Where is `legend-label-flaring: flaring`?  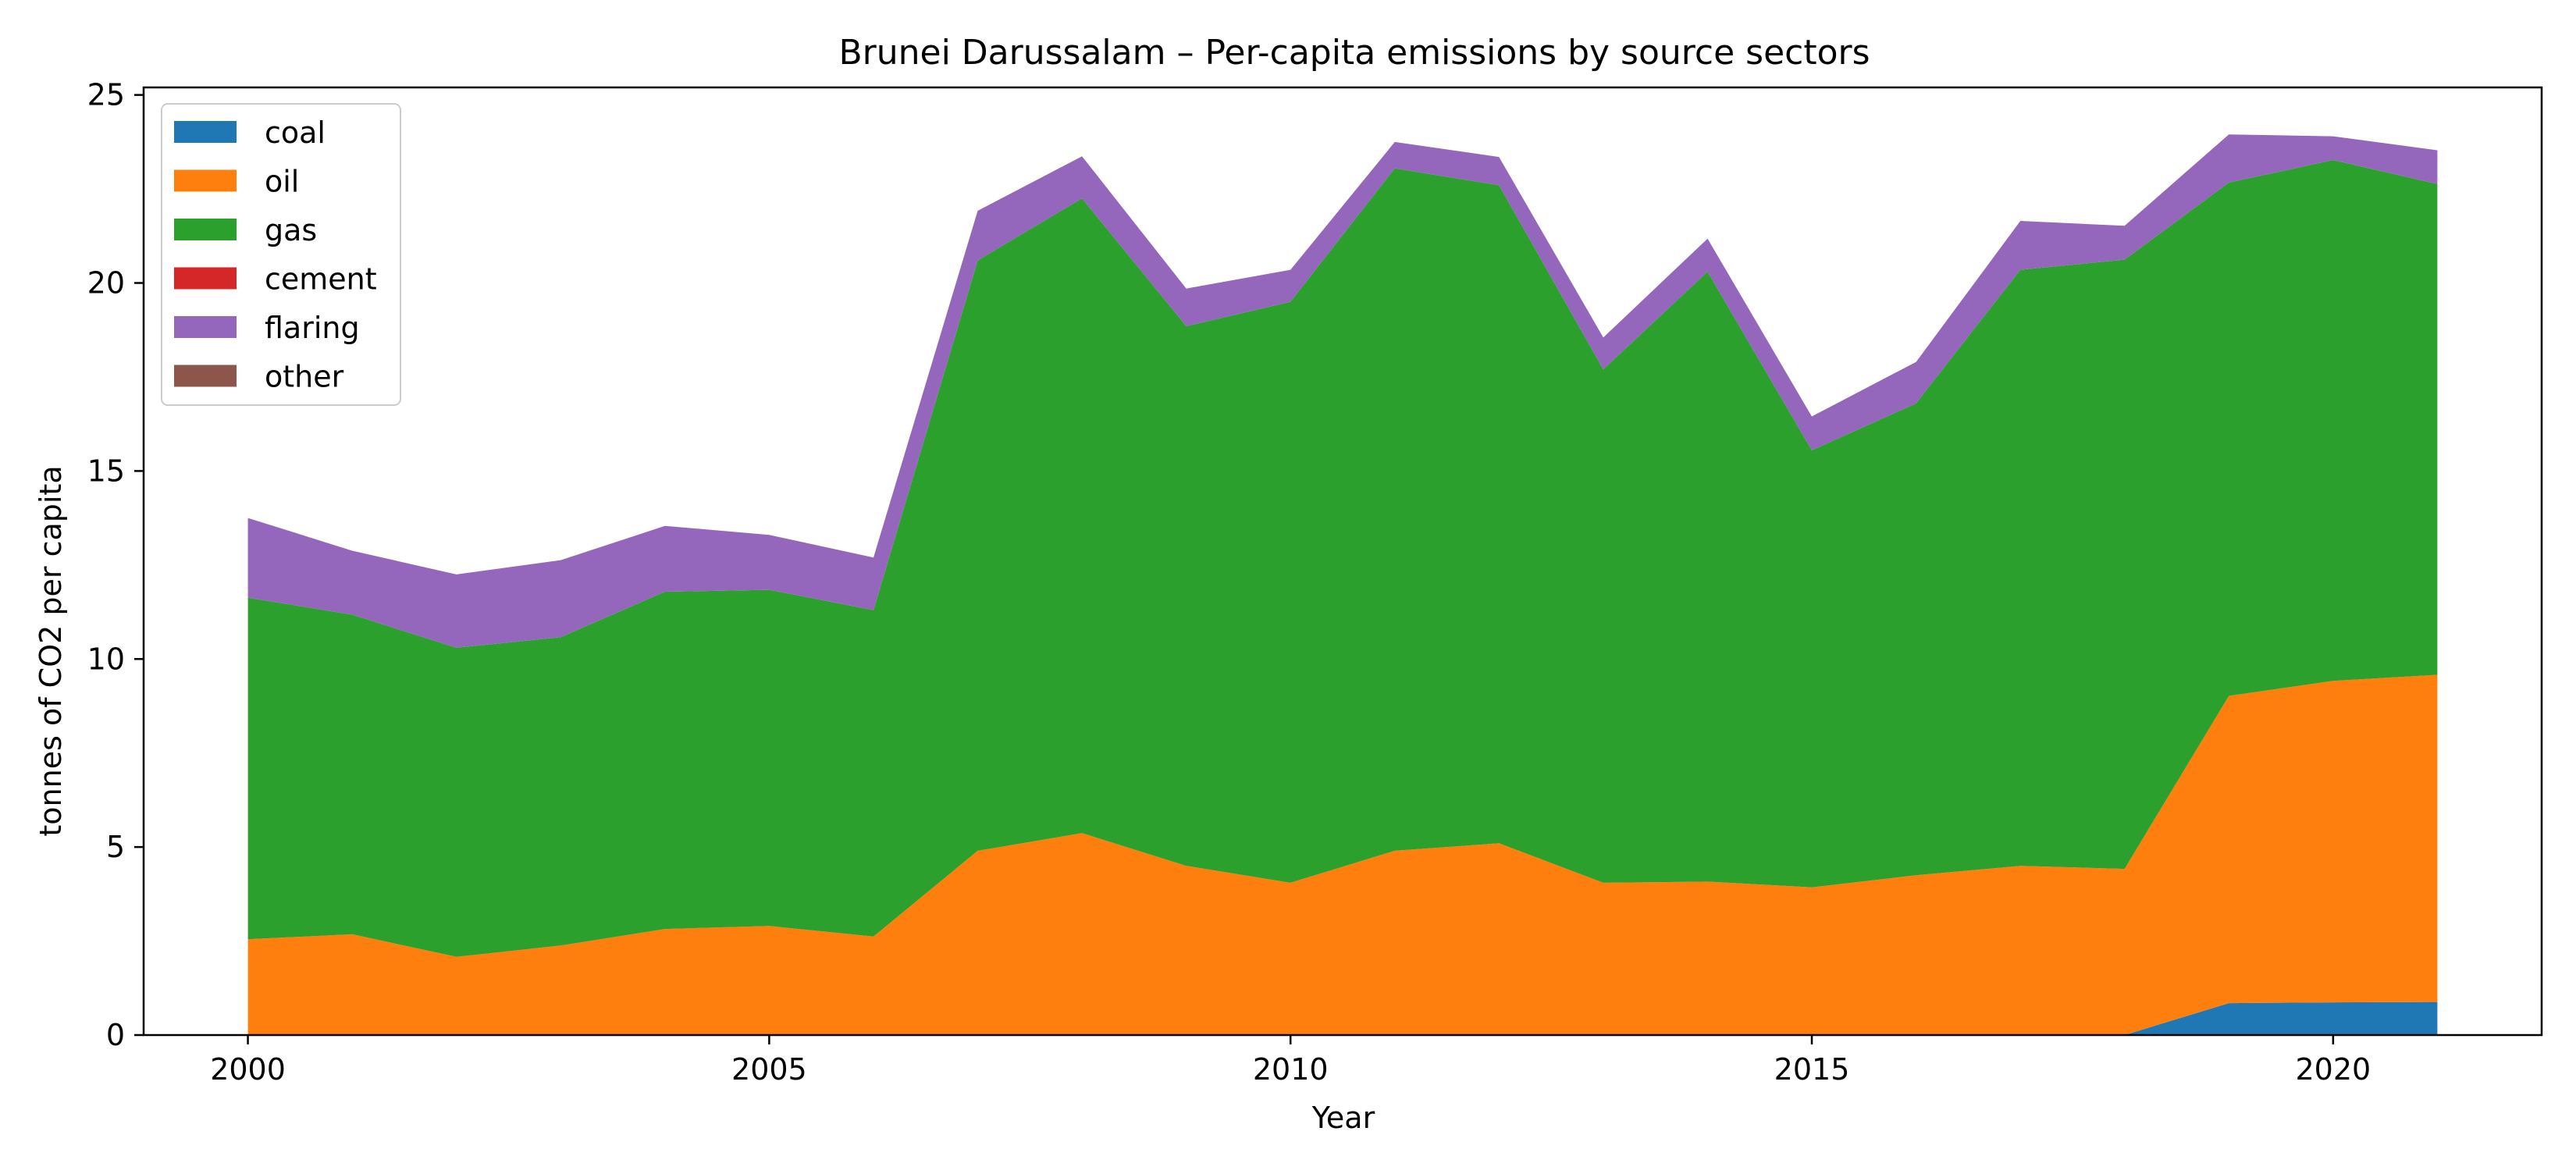 legend-label-flaring: flaring is located at coordinates (312, 328).